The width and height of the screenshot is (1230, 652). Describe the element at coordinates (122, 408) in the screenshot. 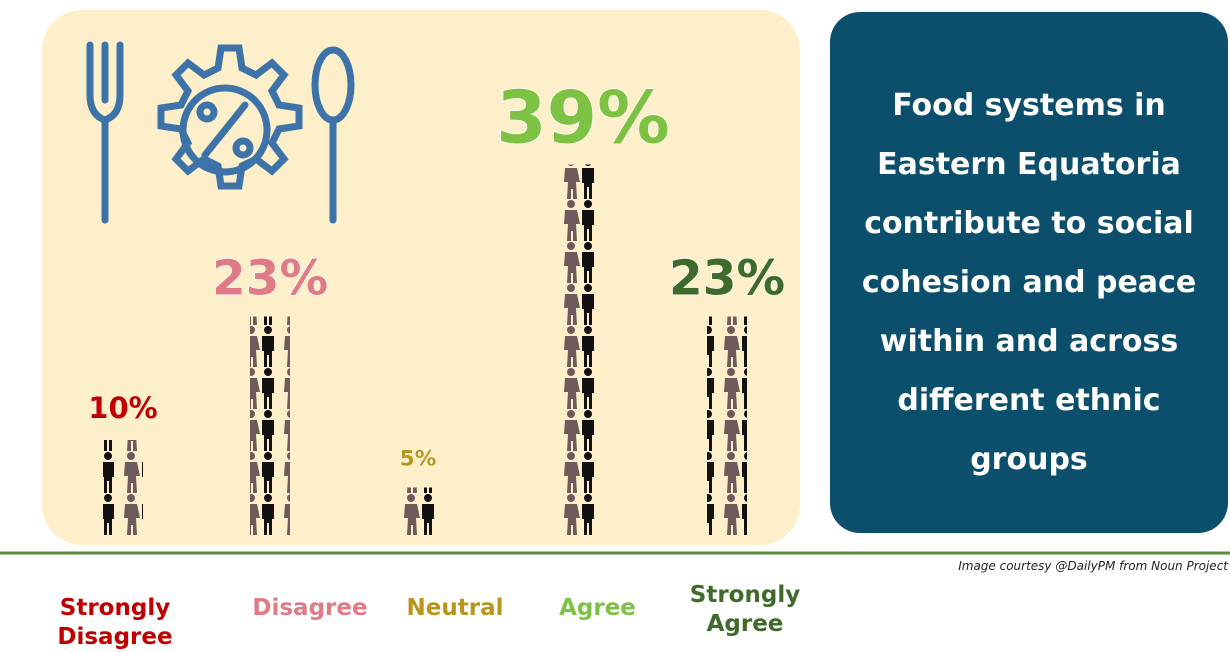

I see `value-label: 10%` at that location.